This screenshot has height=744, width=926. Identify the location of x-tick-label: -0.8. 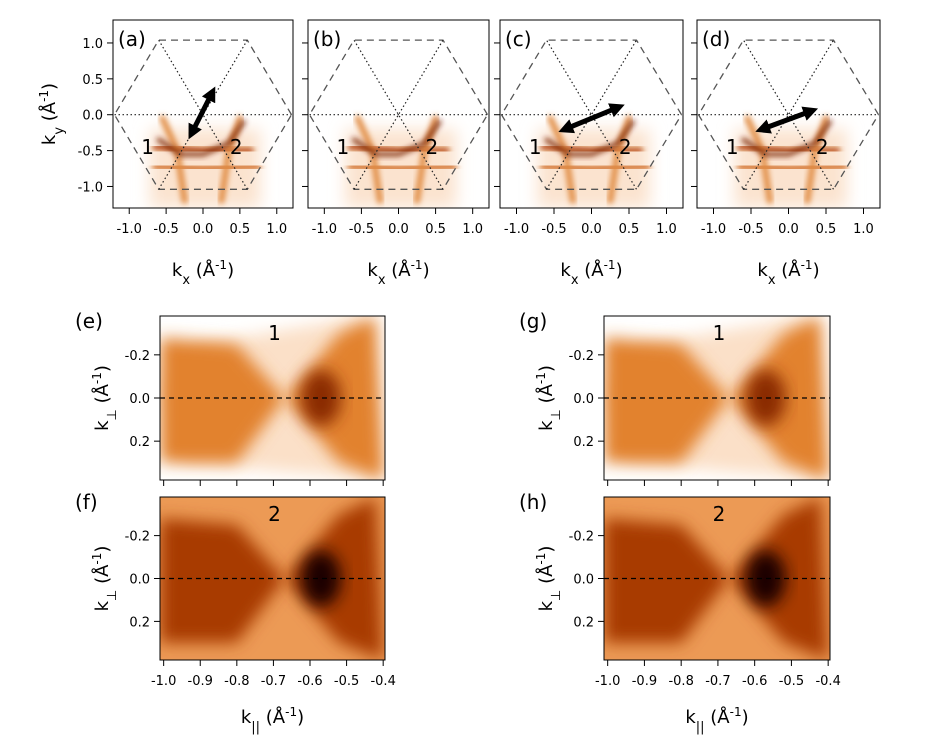
(680, 681).